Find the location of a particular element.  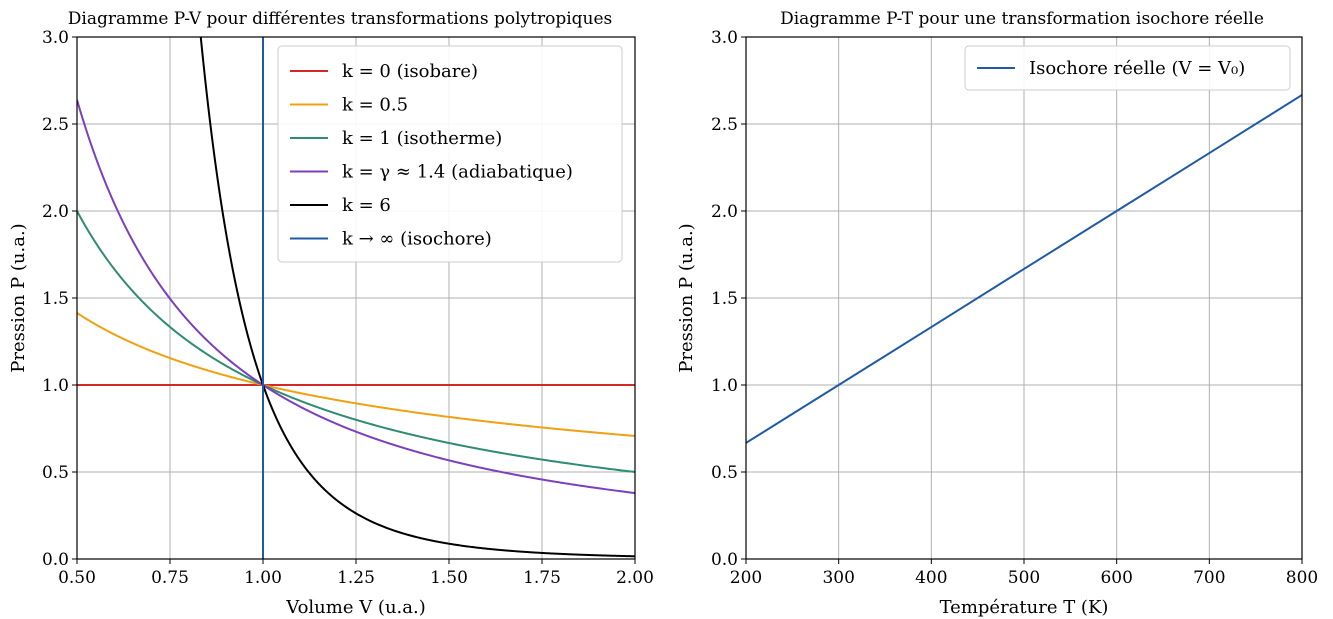

pv-x-tick-label: 1.25 is located at coordinates (356, 578).